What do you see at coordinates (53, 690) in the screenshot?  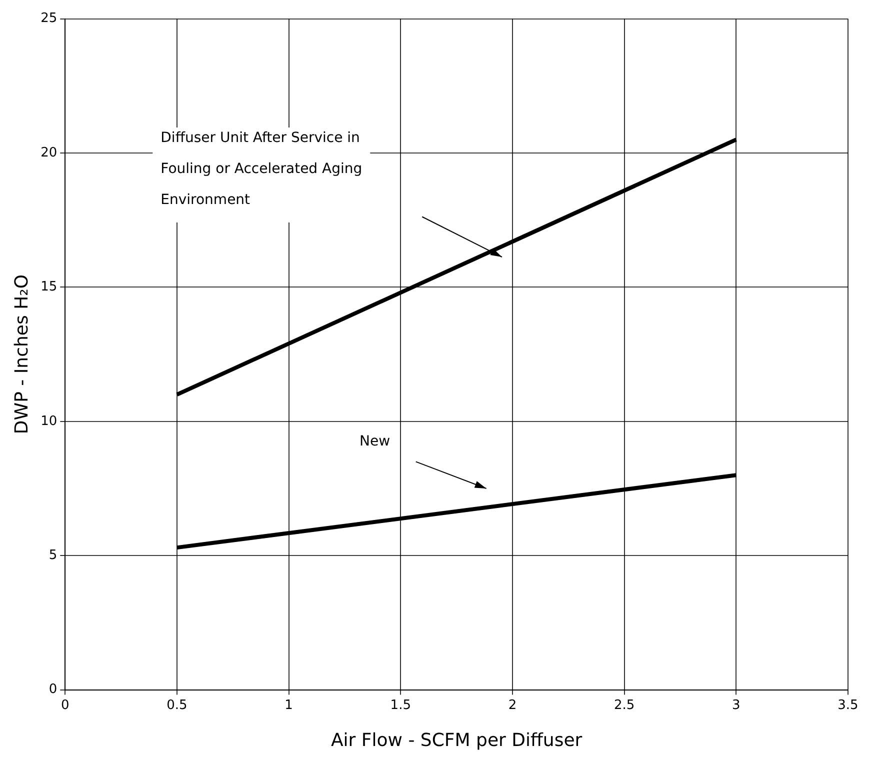 I see `y-tick-label: 0` at bounding box center [53, 690].